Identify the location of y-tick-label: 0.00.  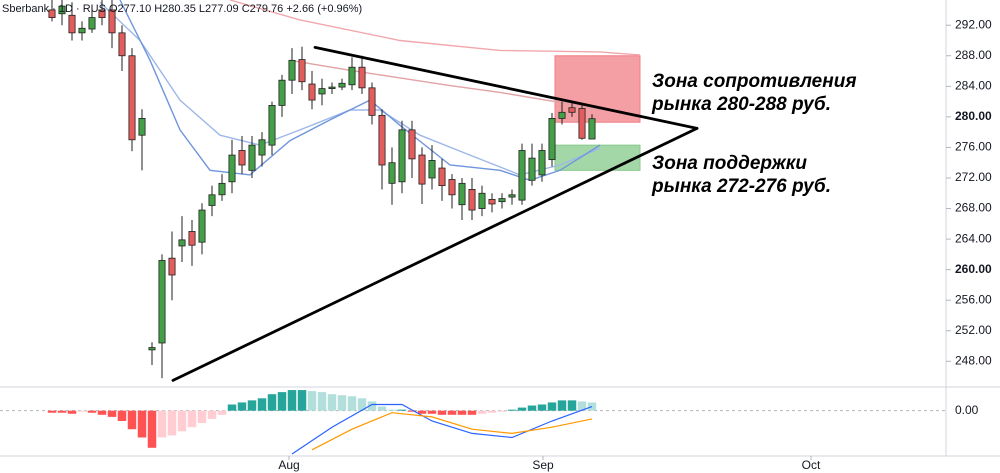
(967, 410).